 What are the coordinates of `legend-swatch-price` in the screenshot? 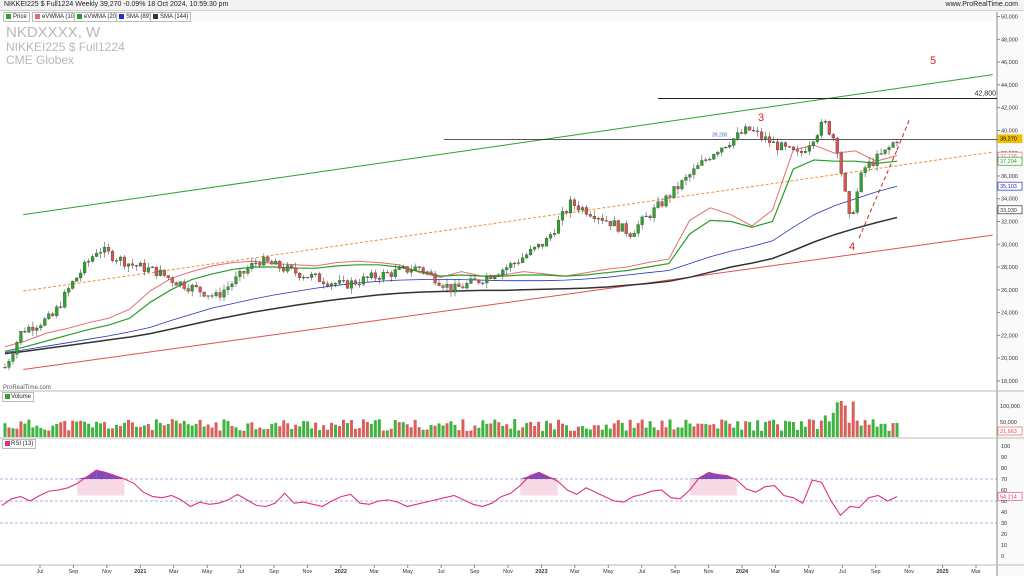 It's located at (8, 16).